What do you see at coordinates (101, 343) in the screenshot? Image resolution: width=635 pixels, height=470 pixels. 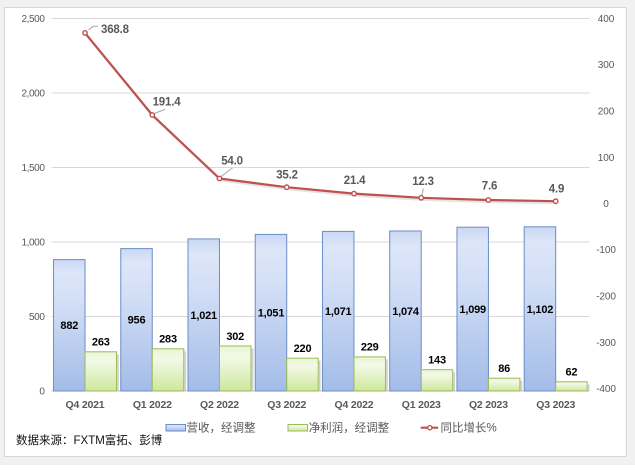 I see `svg-text: 263` at bounding box center [101, 343].